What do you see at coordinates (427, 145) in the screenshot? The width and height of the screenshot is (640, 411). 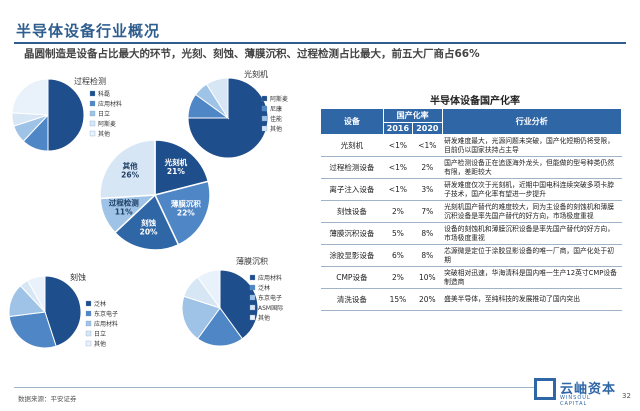 I see `row-2020: <1%` at bounding box center [427, 145].